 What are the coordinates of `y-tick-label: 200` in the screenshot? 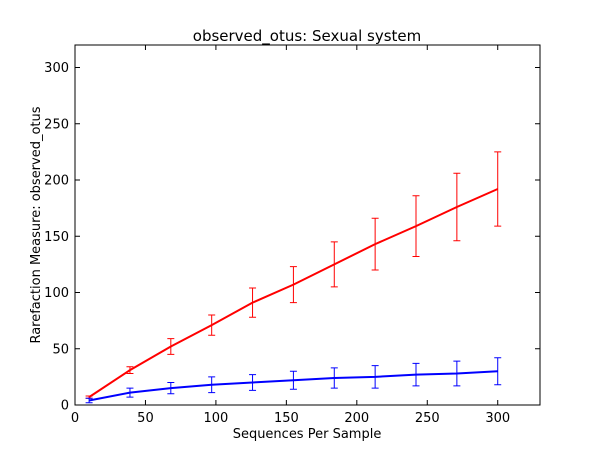 It's located at (56, 181).